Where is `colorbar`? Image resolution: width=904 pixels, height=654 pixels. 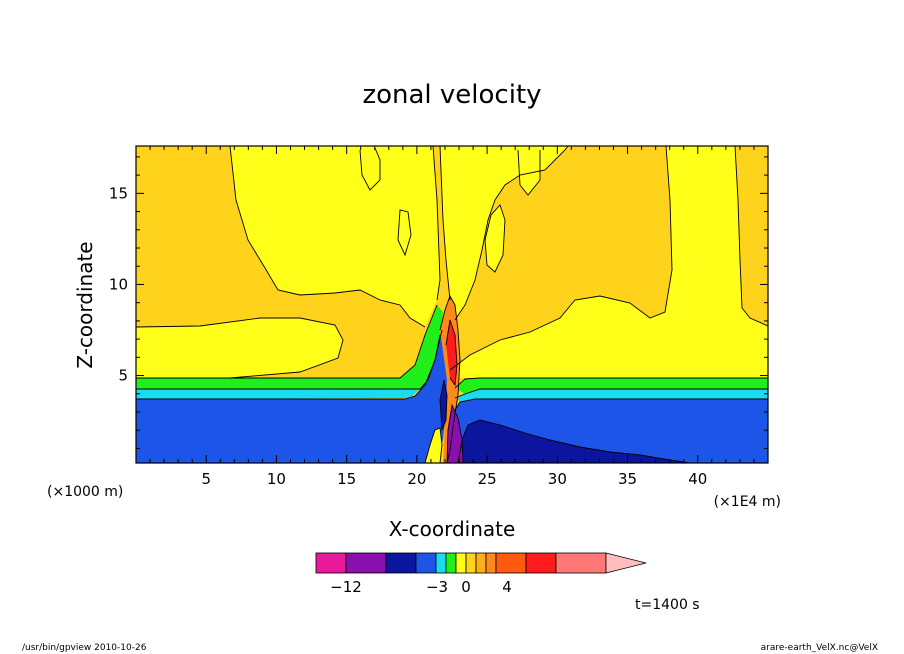 colorbar is located at coordinates (481, 563).